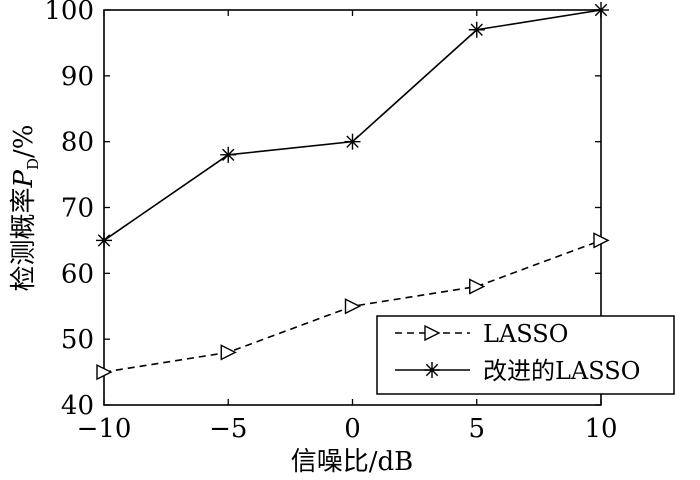 Image resolution: width=700 pixels, height=480 pixels. What do you see at coordinates (69, 13) in the screenshot?
I see `y-tick-label: 100` at bounding box center [69, 13].